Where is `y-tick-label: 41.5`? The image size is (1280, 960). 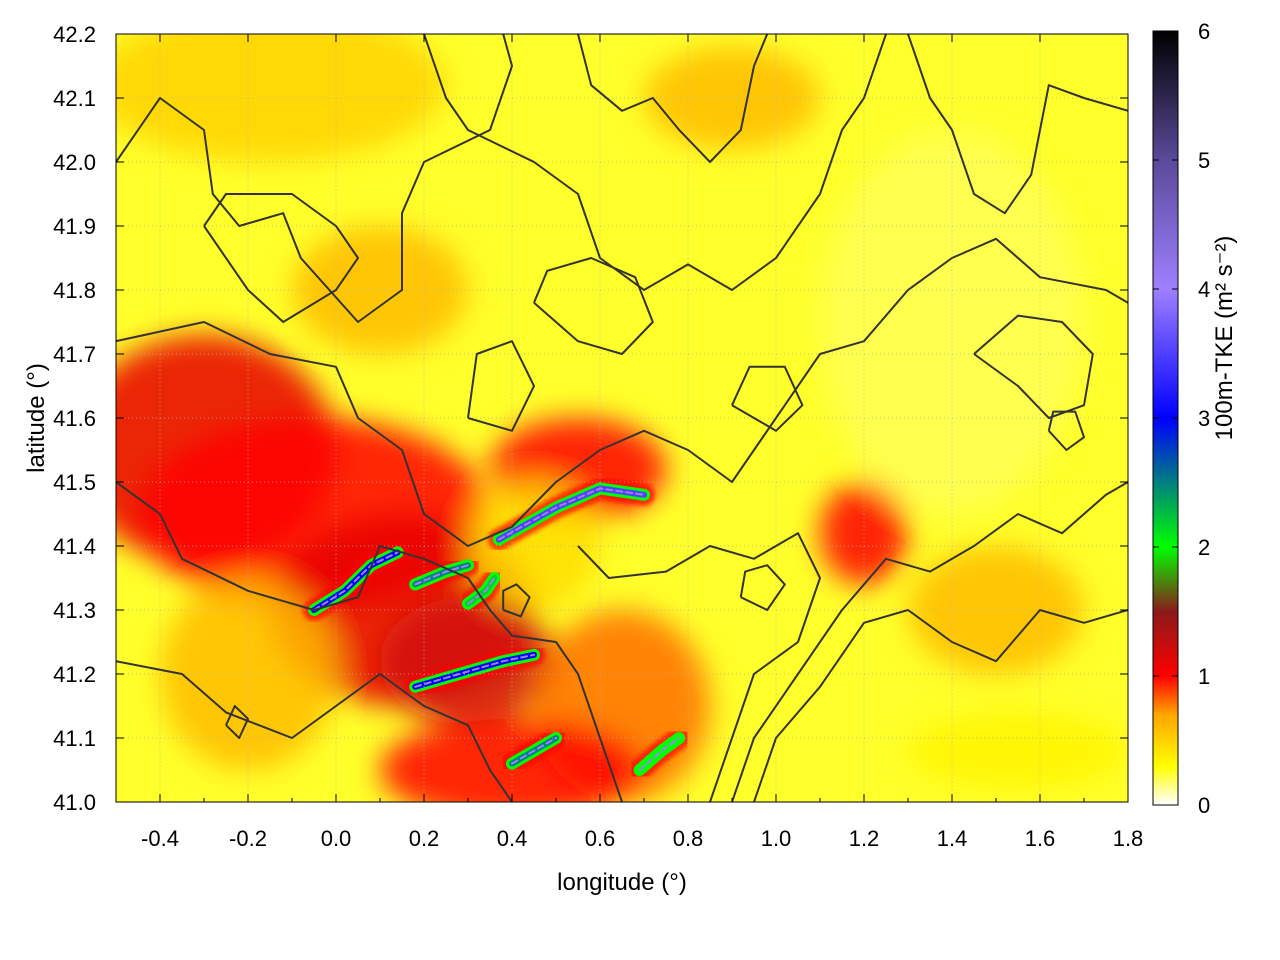 y-tick-label: 41.5 is located at coordinates (74, 482).